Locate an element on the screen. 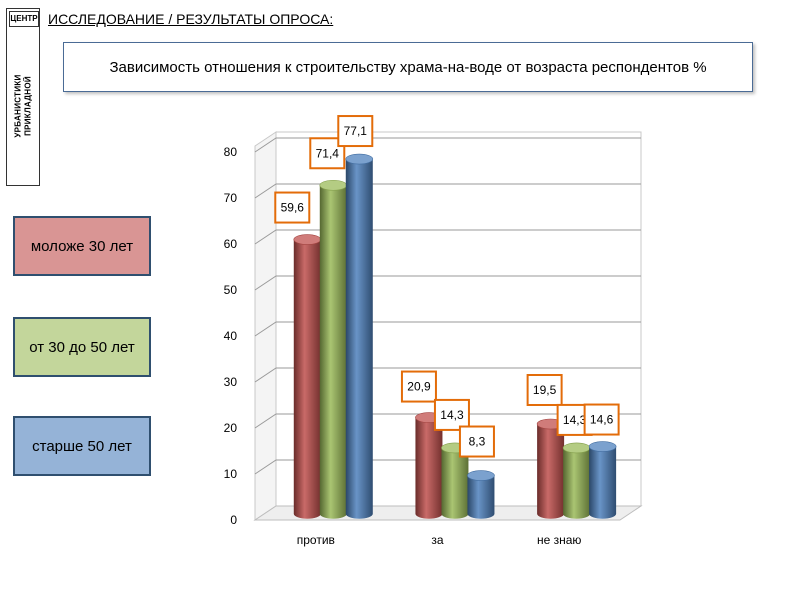 Image resolution: width=800 pixels, height=600 pixels. x-tick-label-2: не знаю is located at coordinates (559, 540).